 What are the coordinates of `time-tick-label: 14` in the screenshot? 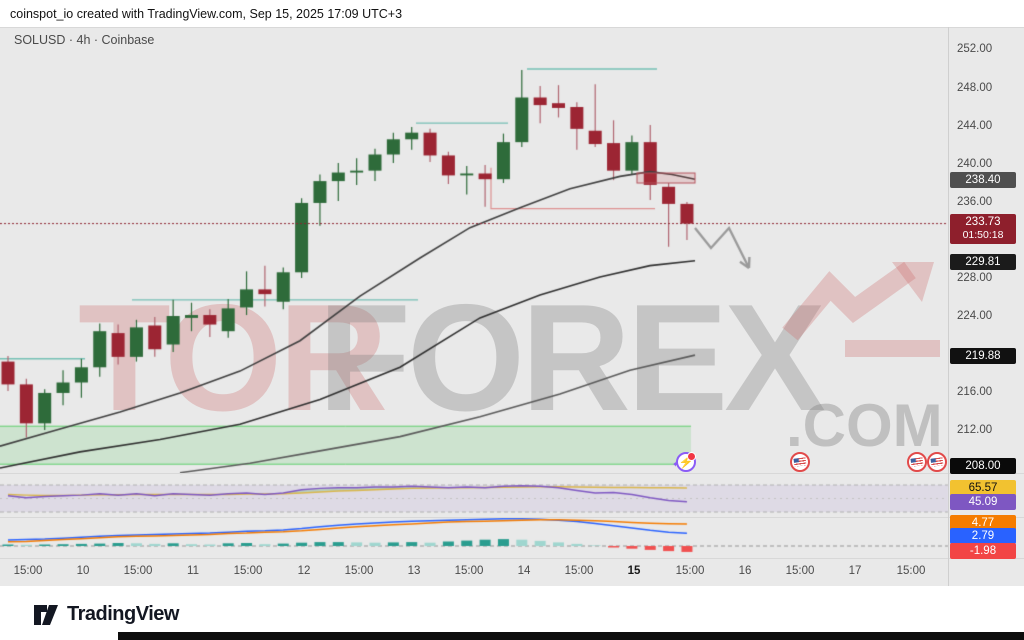 It's located at (524, 571).